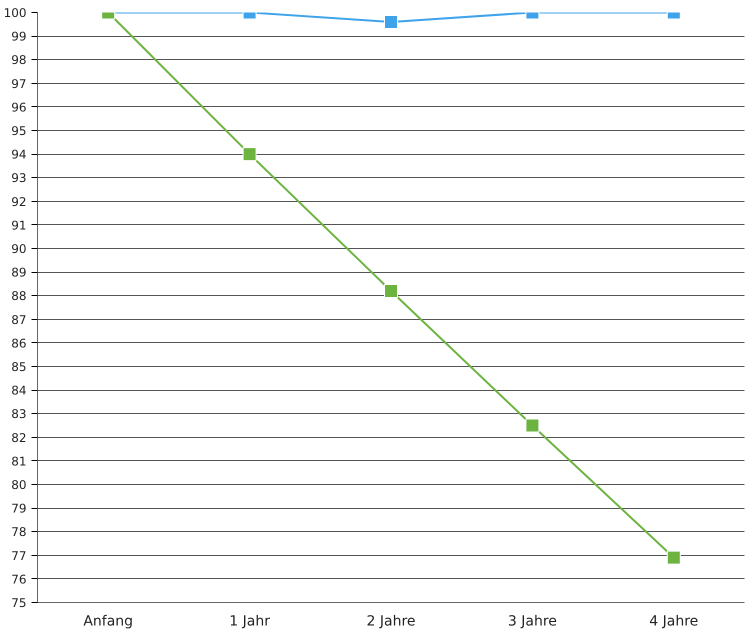 Image resolution: width=748 pixels, height=632 pixels. What do you see at coordinates (19, 555) in the screenshot?
I see `y-tick-label: 77` at bounding box center [19, 555].